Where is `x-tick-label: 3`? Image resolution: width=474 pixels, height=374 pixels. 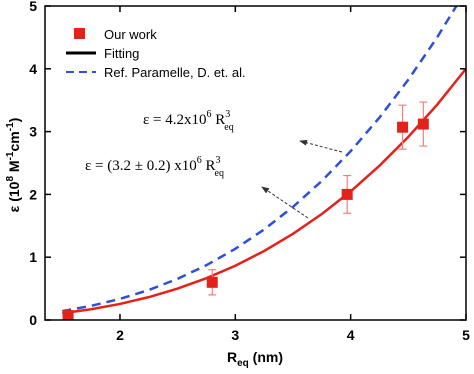 x-tick-label: 3 is located at coordinates (235, 335).